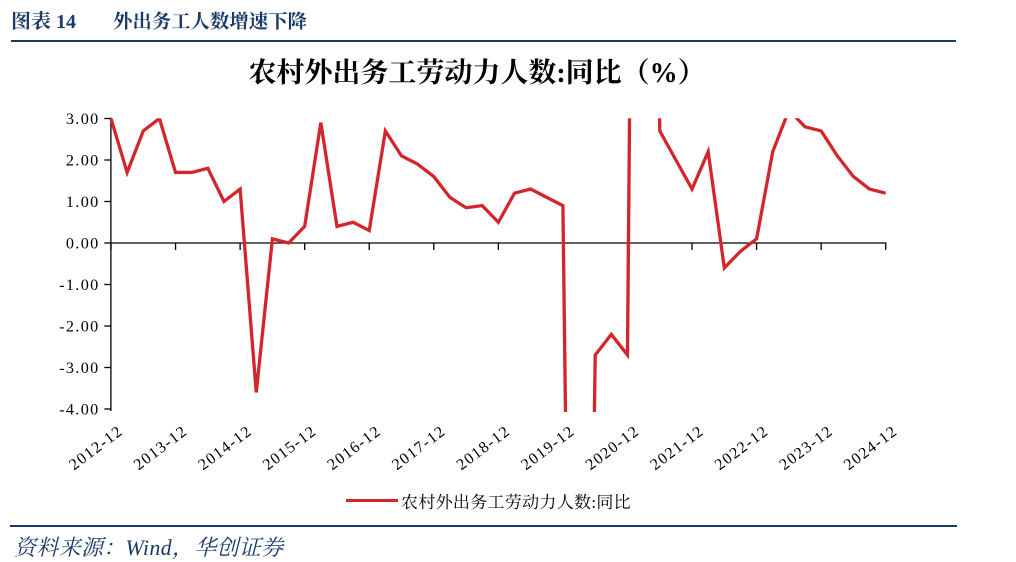  Describe the element at coordinates (83, 117) in the screenshot. I see `y-tick-label: 3.00` at that location.